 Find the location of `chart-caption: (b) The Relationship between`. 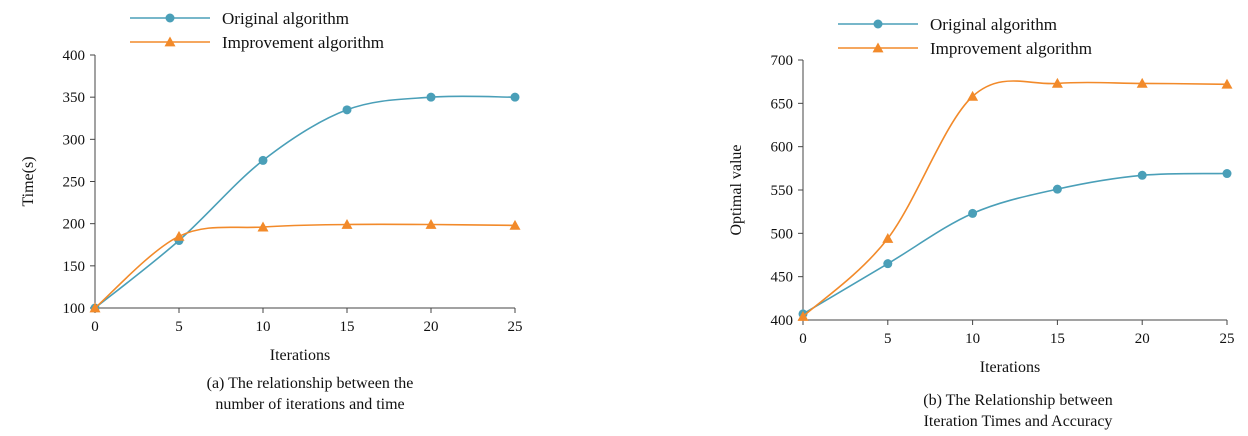

chart-caption: (b) The Relationship between is located at coordinates (1017, 400).